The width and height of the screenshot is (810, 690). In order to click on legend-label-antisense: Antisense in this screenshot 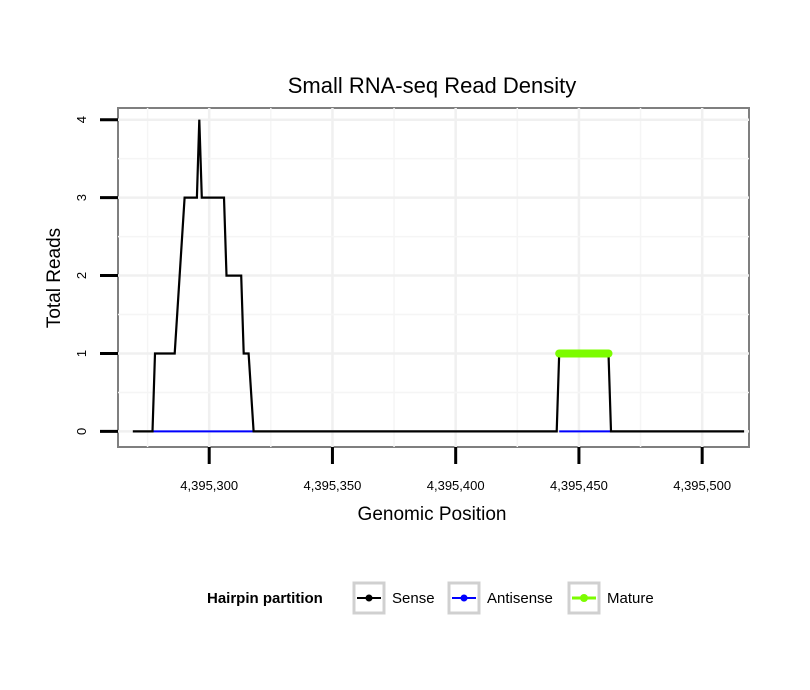, I will do `click(520, 598)`.